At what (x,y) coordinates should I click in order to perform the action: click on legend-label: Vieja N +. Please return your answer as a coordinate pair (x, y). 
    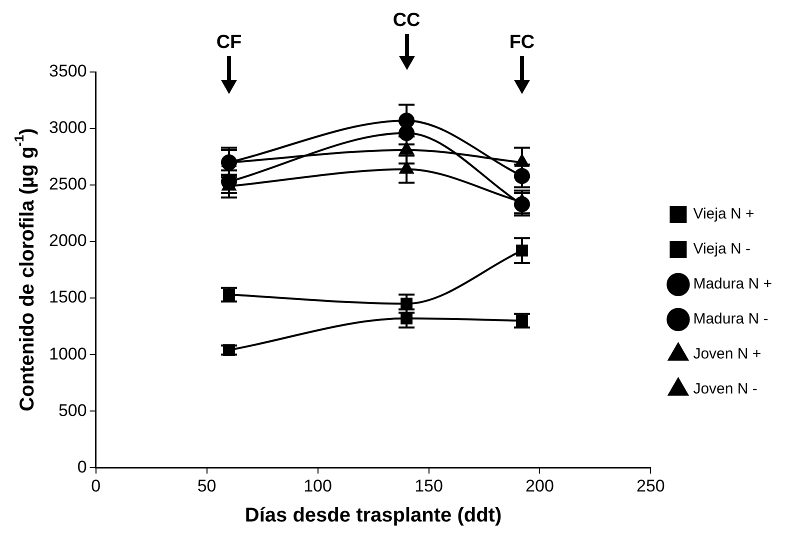
    Looking at the image, I should click on (723, 214).